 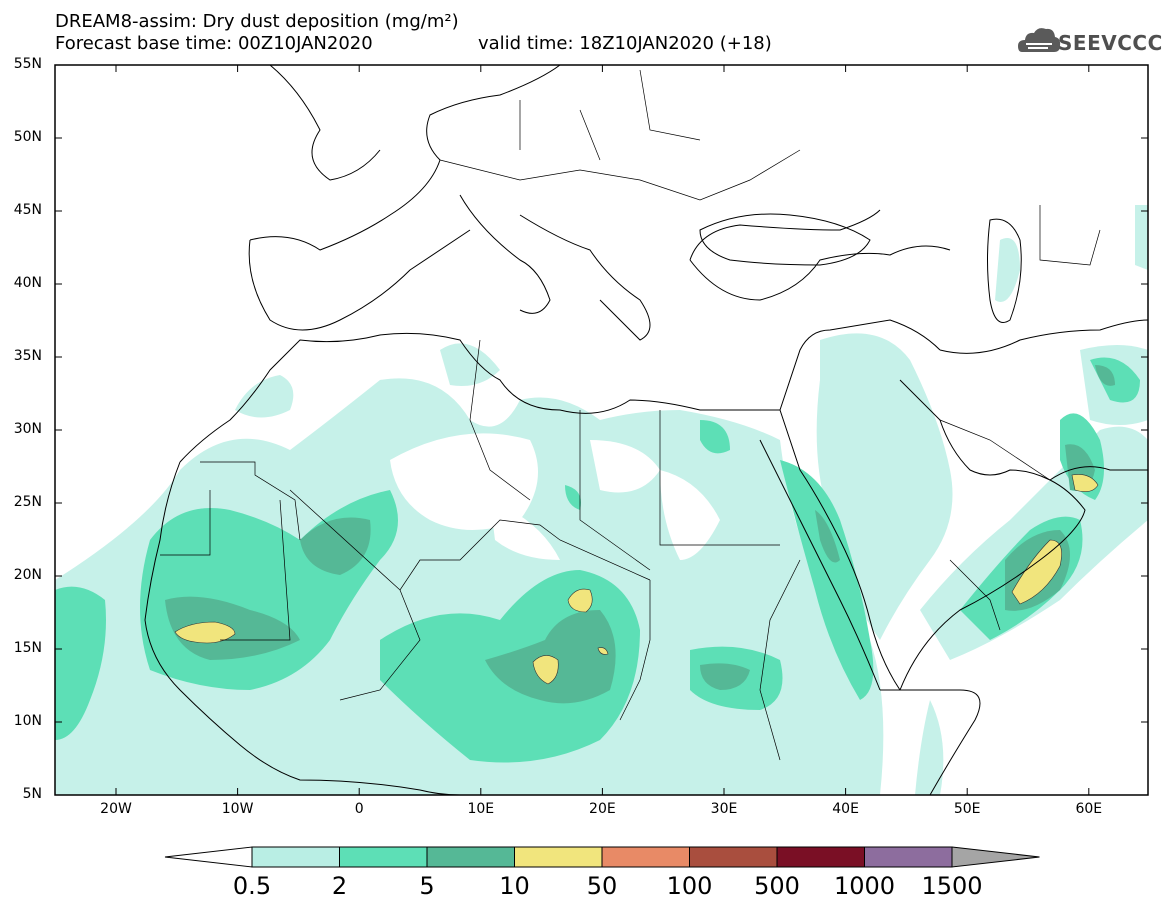 What do you see at coordinates (845, 809) in the screenshot?
I see `lon-label: 40E` at bounding box center [845, 809].